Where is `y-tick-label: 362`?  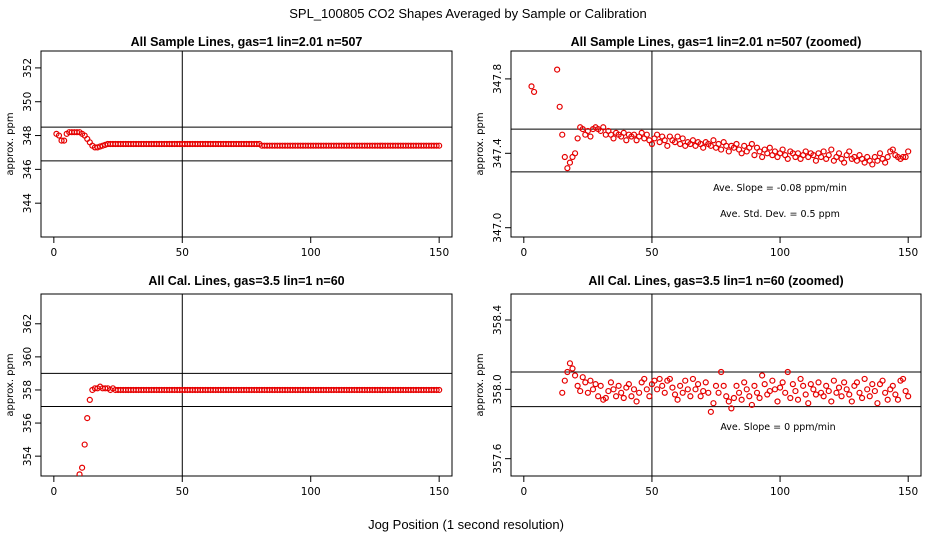
y-tick-label: 362 is located at coordinates (28, 324).